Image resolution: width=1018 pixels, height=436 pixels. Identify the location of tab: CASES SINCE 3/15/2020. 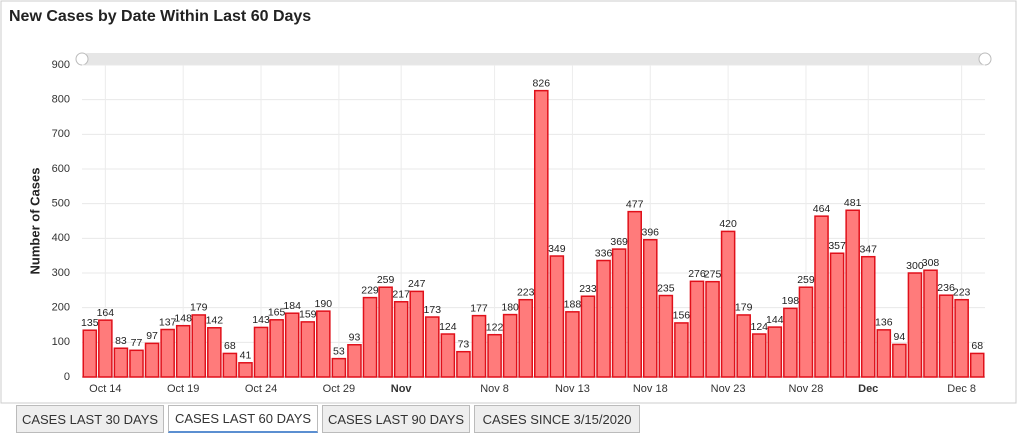
(557, 419).